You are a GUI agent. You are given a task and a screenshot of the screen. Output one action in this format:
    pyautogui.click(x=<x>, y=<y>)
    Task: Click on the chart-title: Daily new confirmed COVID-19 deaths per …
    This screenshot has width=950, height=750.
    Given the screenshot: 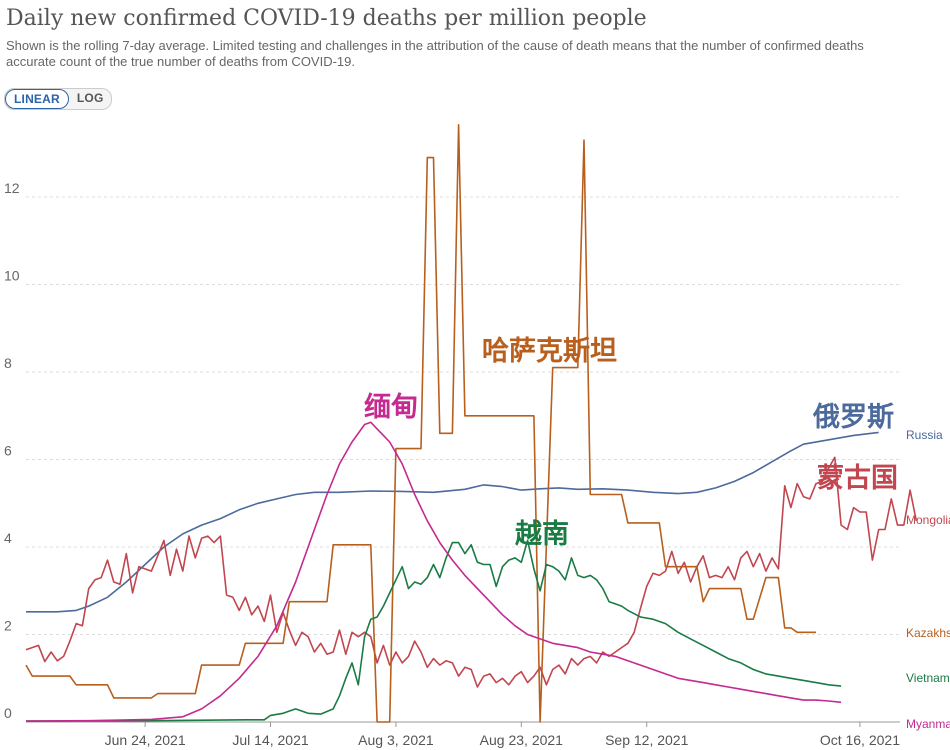 What is the action you would take?
    pyautogui.click(x=326, y=18)
    